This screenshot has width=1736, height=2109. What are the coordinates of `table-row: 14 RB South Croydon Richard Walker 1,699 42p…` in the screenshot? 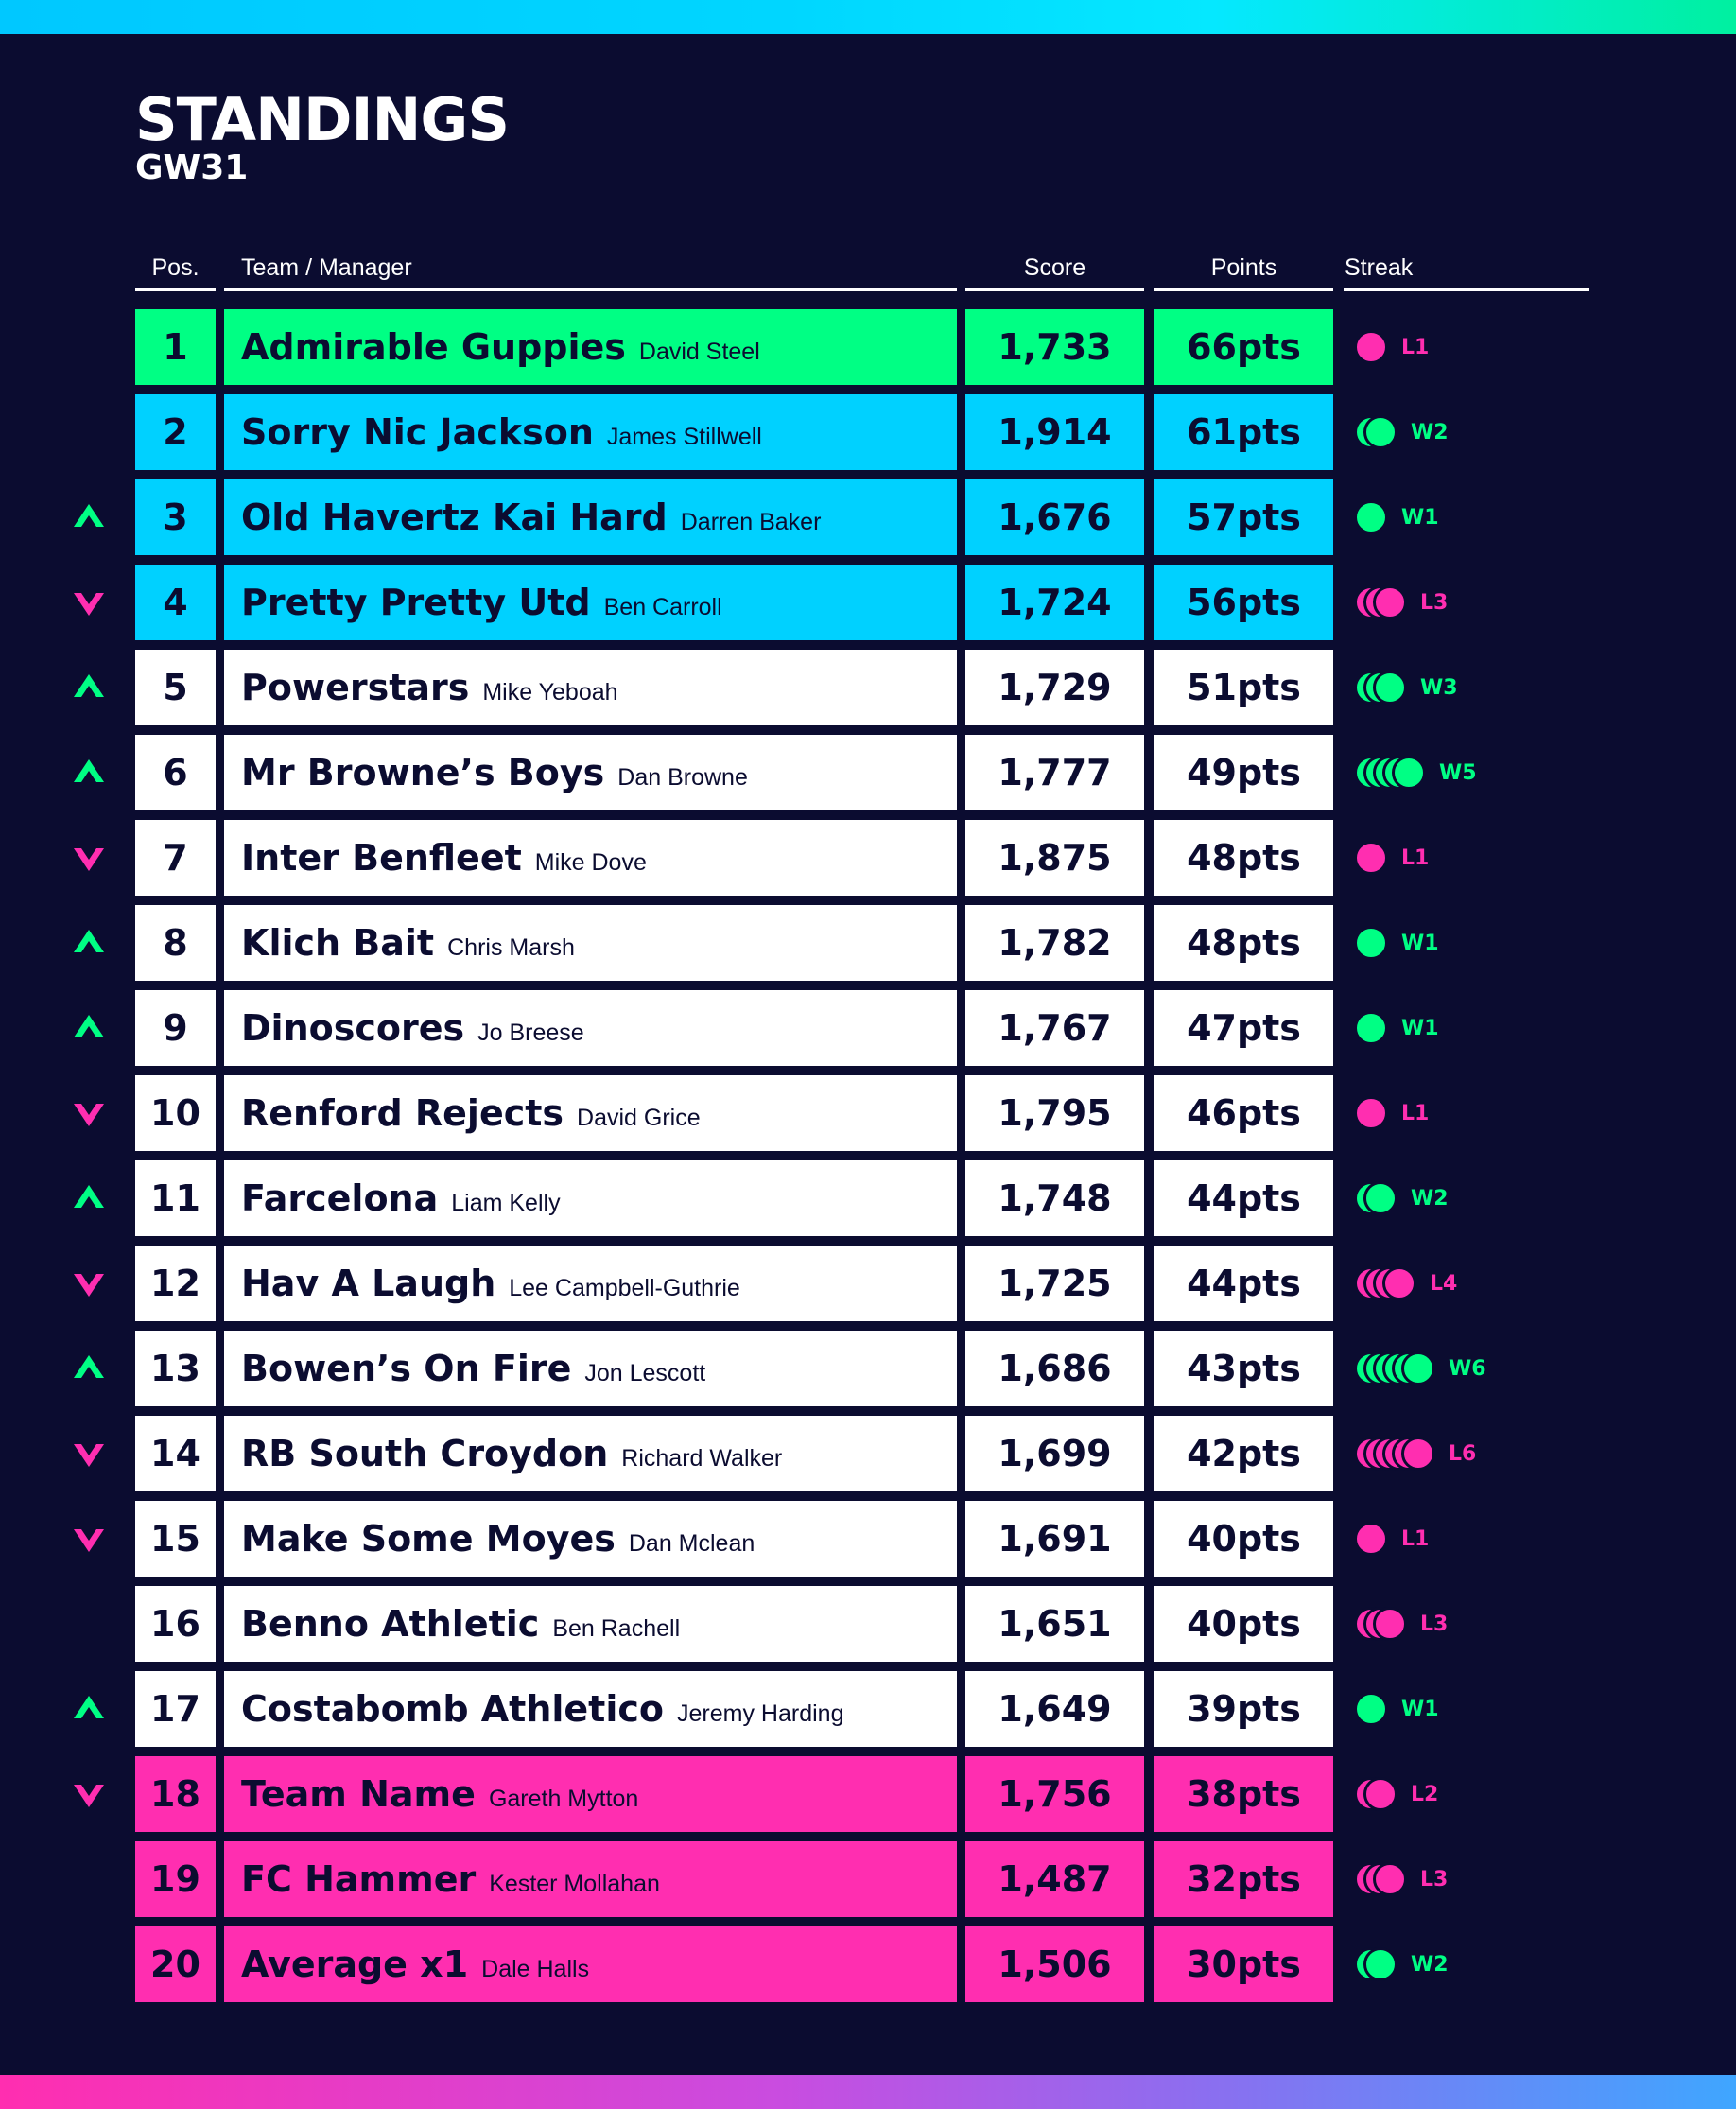 It's located at (868, 1453).